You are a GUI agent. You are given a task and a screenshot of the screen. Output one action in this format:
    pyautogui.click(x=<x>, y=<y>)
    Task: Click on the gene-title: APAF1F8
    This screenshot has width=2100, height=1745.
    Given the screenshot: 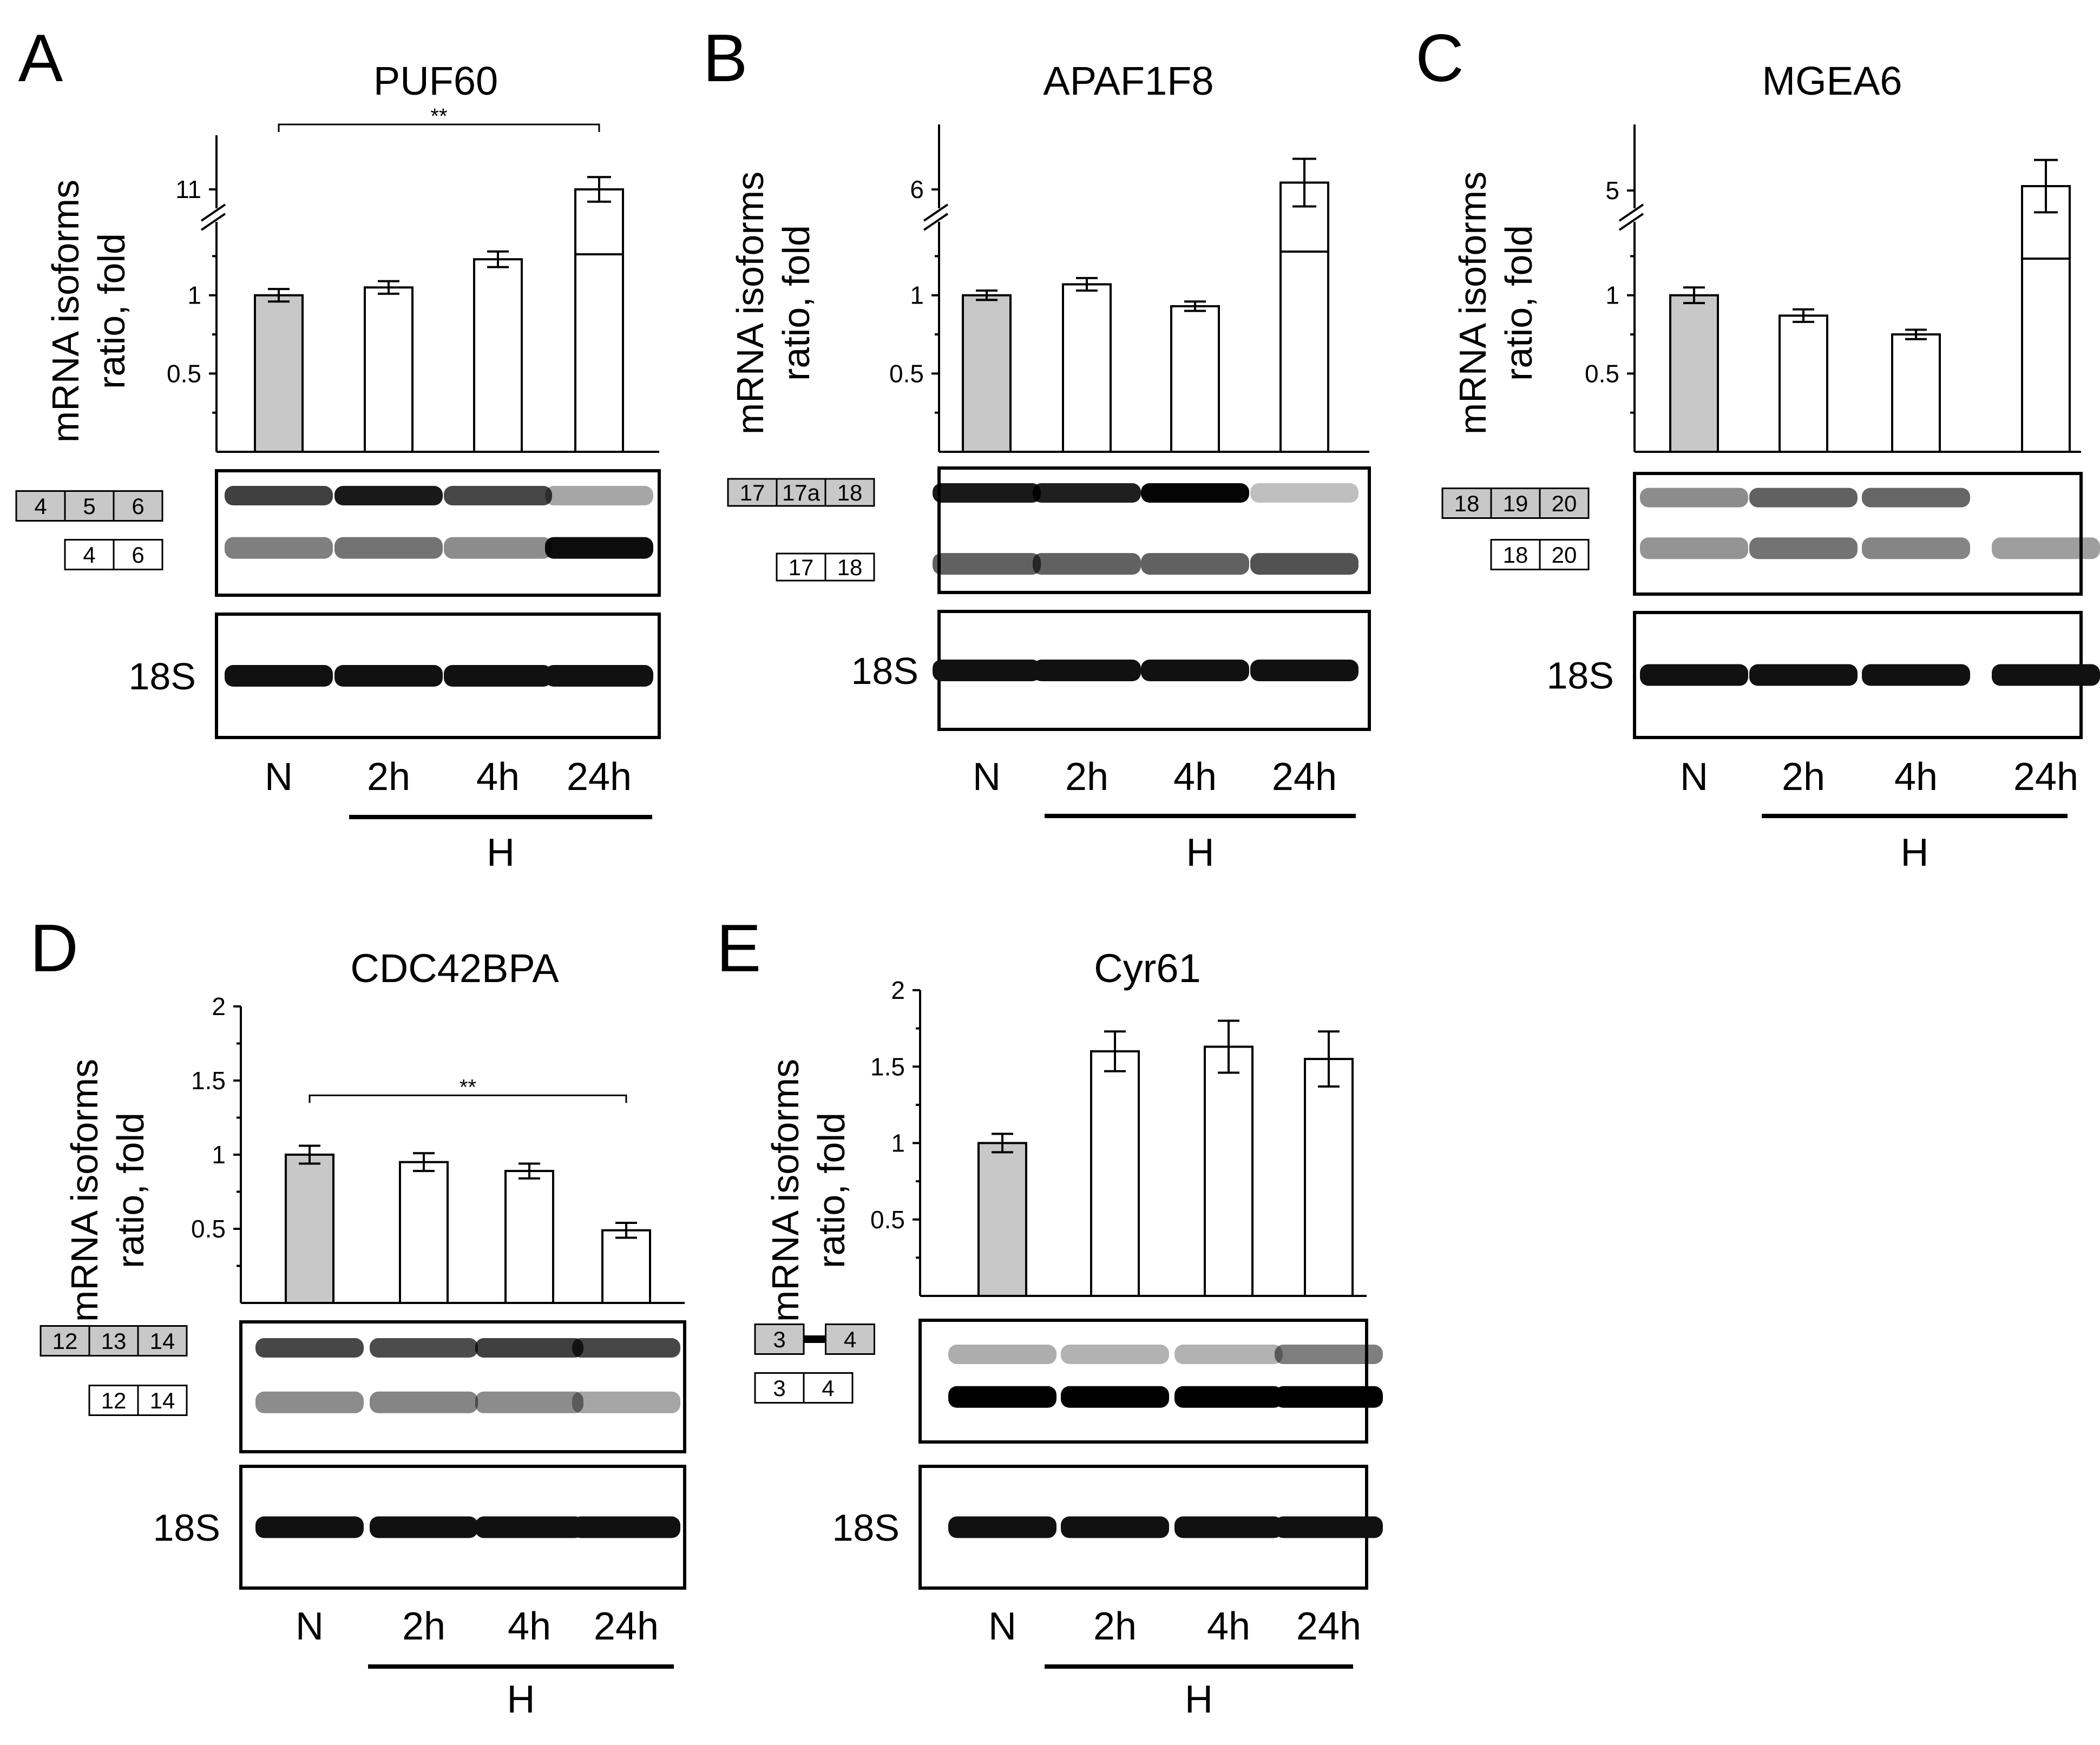 What is the action you would take?
    pyautogui.click(x=1128, y=80)
    